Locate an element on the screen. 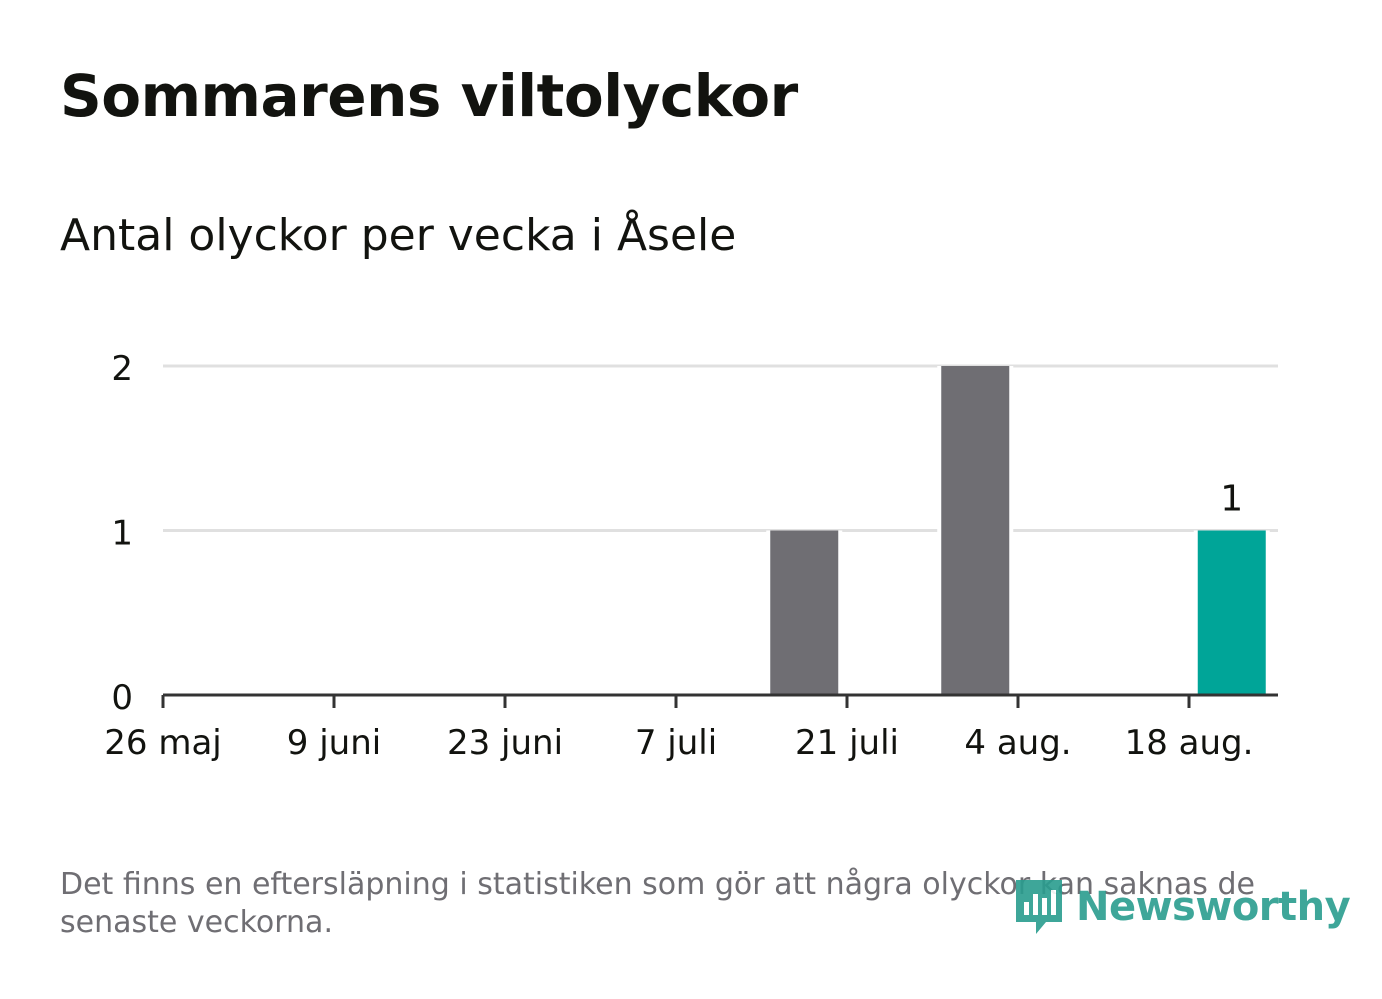 Image resolution: width=1382 pixels, height=999 pixels. bar-chart-icon is located at coordinates (1039, 907).